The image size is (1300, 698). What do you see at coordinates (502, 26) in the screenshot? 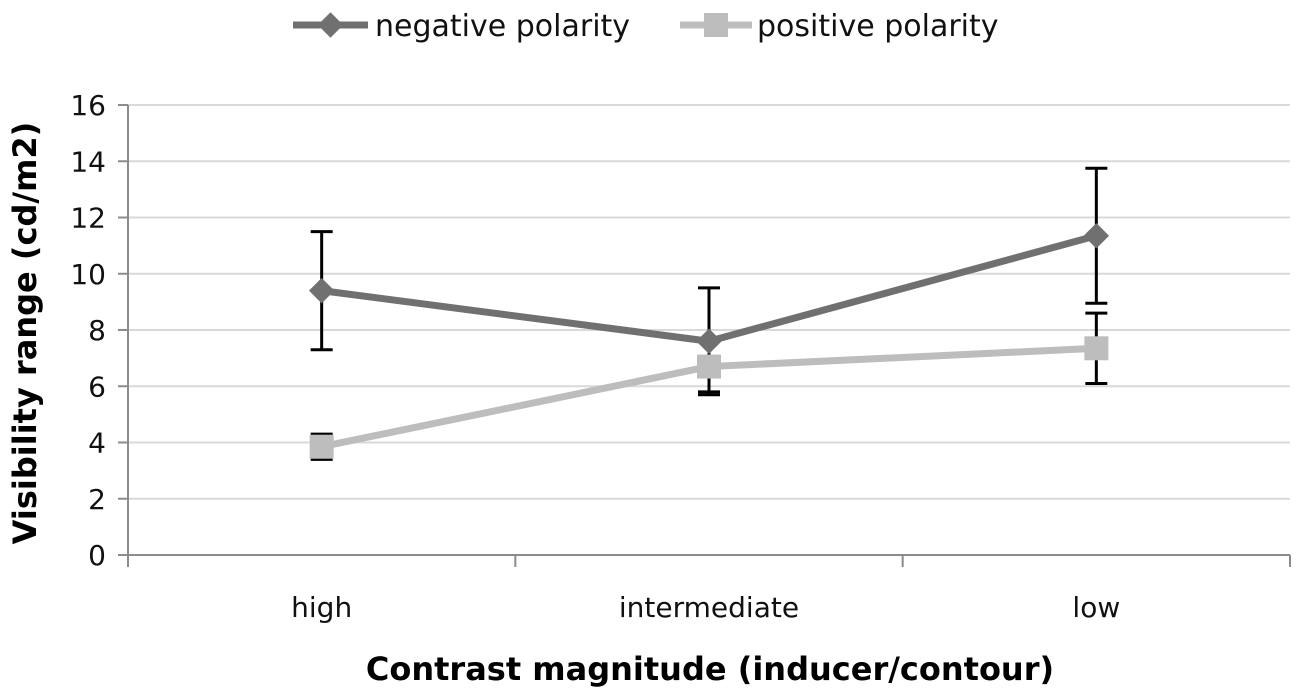
I see `legend-label: negative polarity` at bounding box center [502, 26].